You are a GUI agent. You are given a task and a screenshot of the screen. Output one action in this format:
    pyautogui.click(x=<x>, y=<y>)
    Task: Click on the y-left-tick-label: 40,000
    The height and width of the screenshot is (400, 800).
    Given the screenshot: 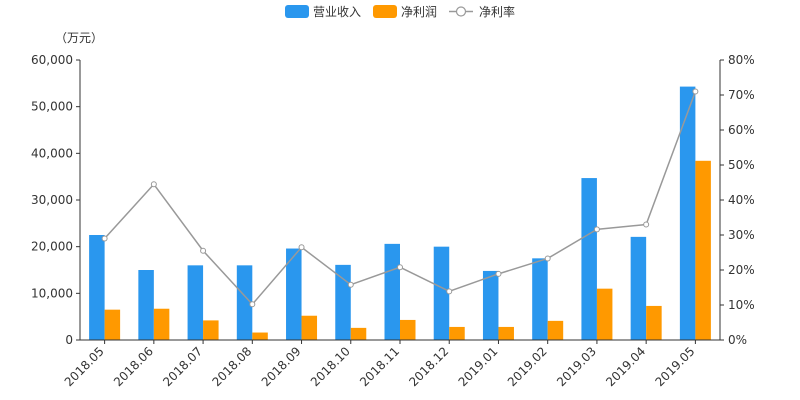 What is the action you would take?
    pyautogui.click(x=52, y=153)
    